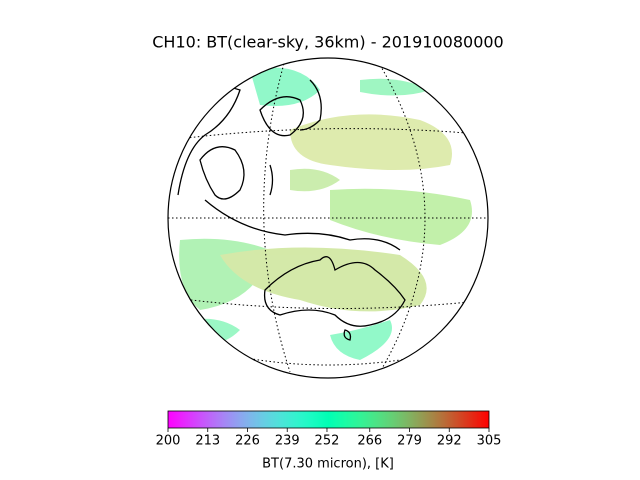  Describe the element at coordinates (207, 441) in the screenshot. I see `colorbar-tick-label: 213` at that location.